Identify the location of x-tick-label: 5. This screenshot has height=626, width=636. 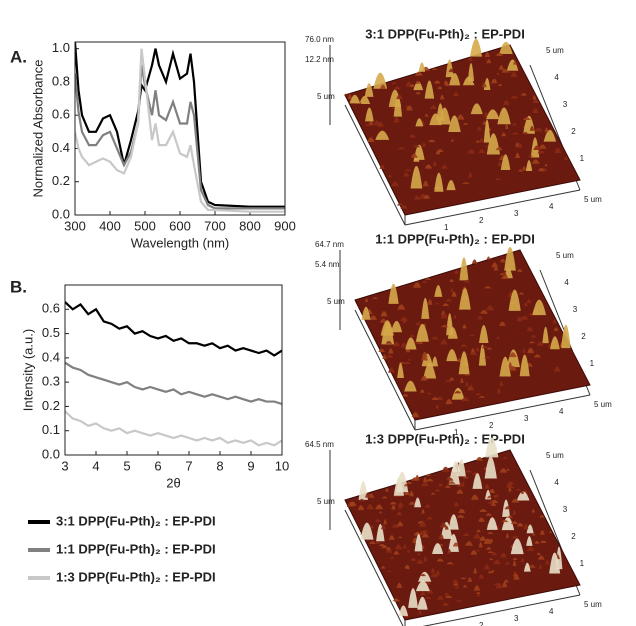
(126, 465).